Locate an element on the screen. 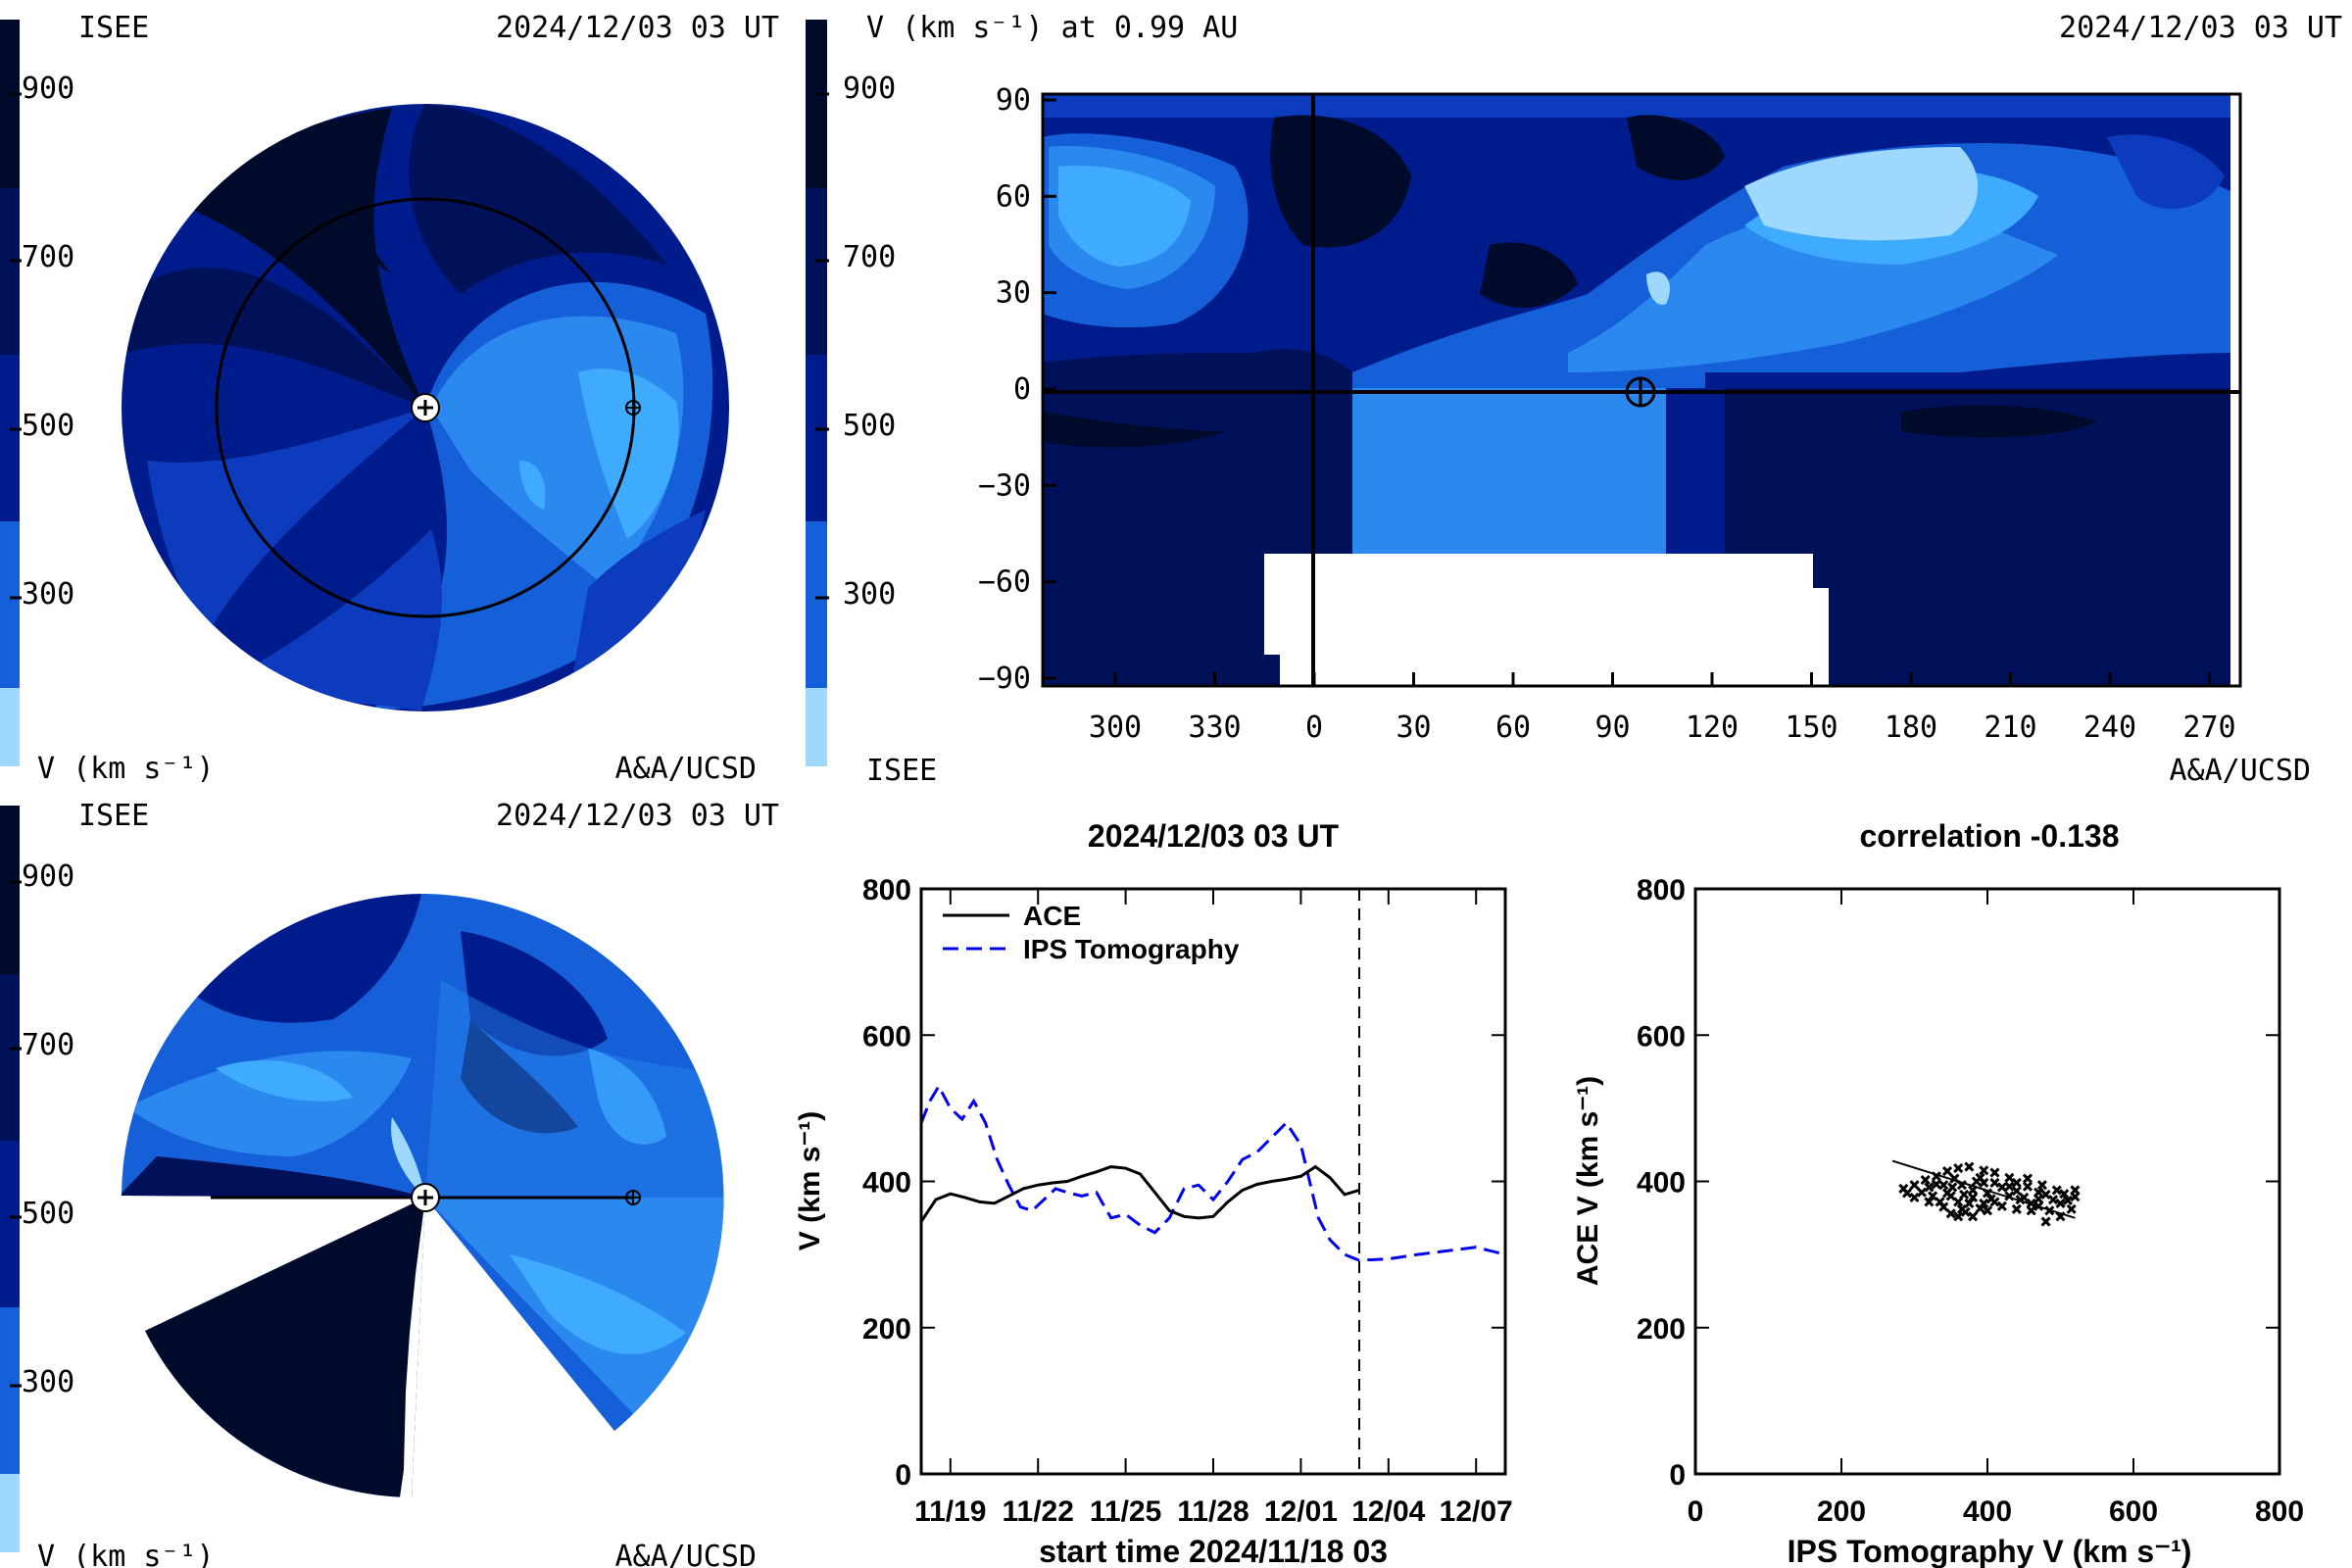 The width and height of the screenshot is (2352, 1568). map-ytick-label: 0 is located at coordinates (1022, 389).